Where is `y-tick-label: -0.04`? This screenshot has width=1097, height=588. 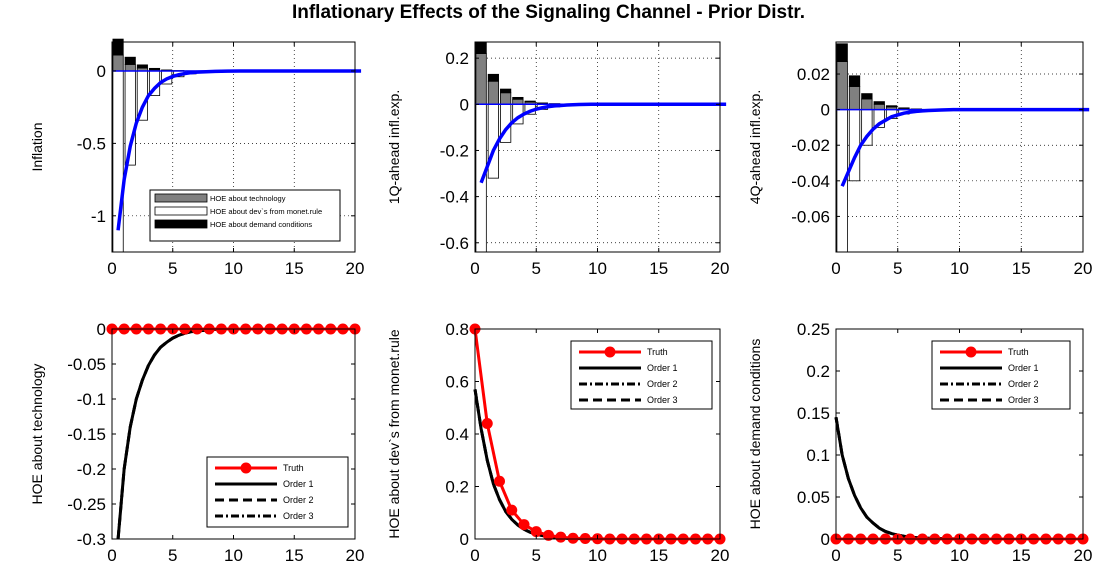 y-tick-label: -0.04 is located at coordinates (810, 181).